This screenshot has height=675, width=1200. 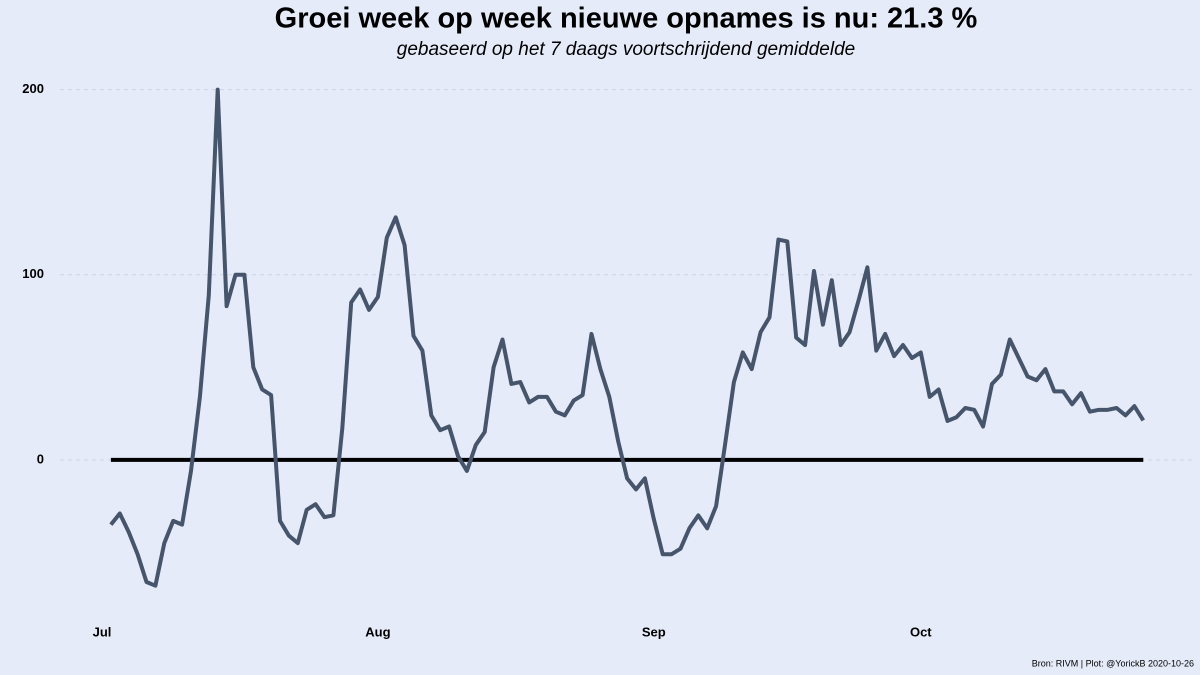 I want to click on y-tick-label: 200, so click(x=33, y=88).